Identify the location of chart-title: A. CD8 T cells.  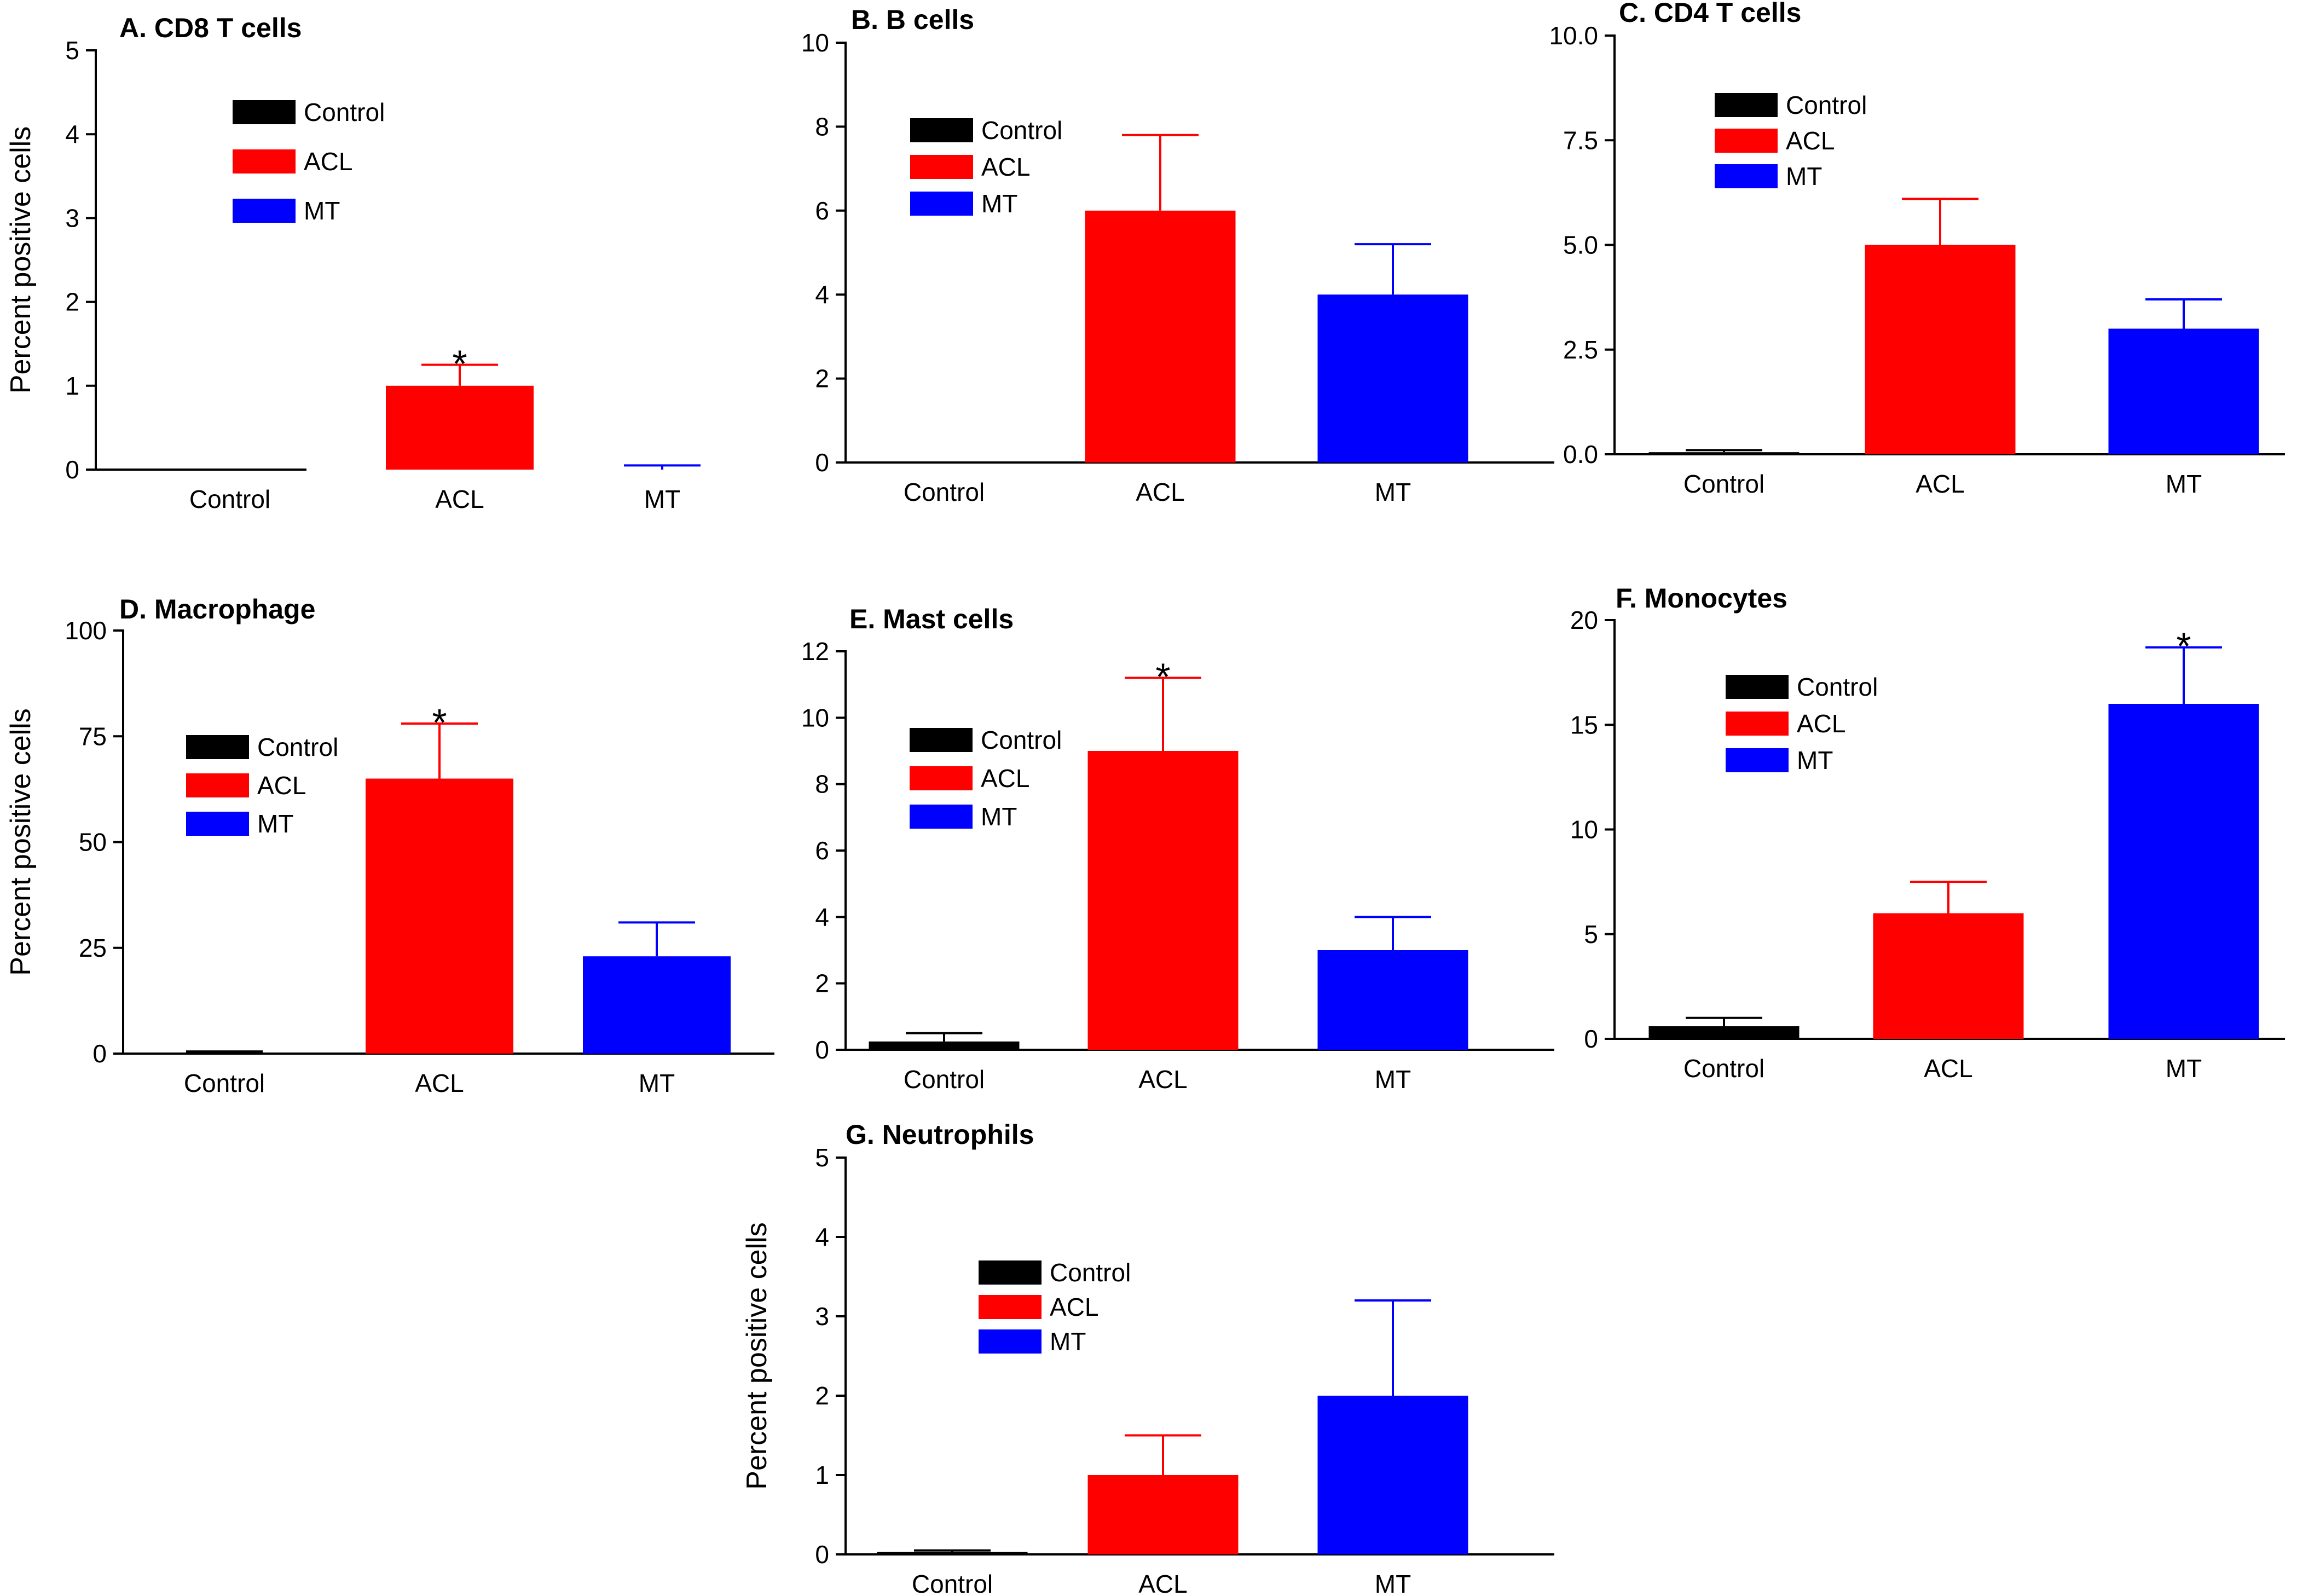
(210, 28).